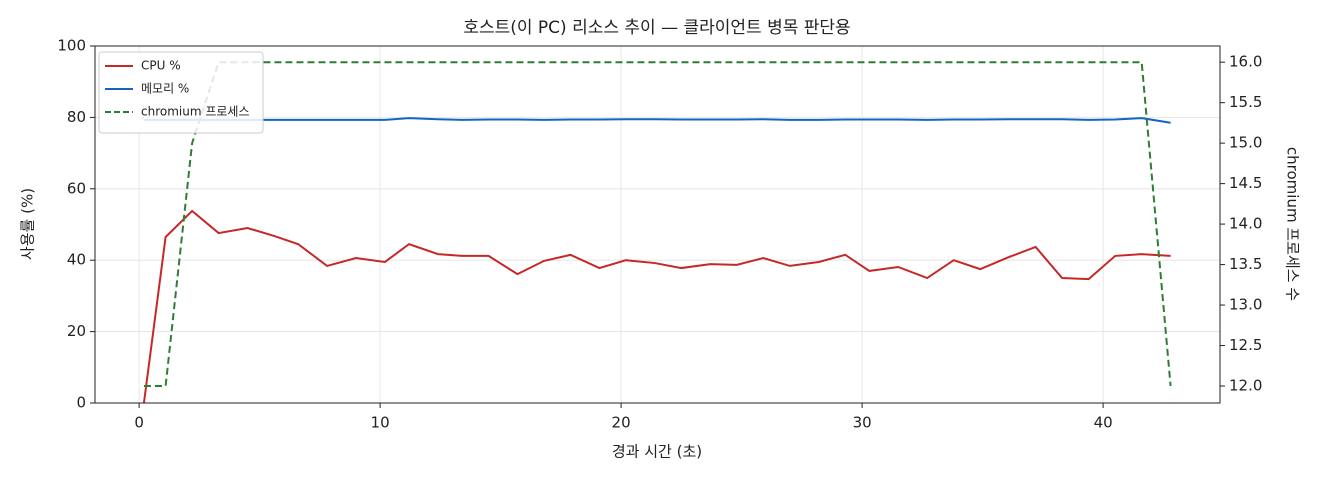  What do you see at coordinates (1245, 102) in the screenshot?
I see `y2-tick-label: 15.5` at bounding box center [1245, 102].